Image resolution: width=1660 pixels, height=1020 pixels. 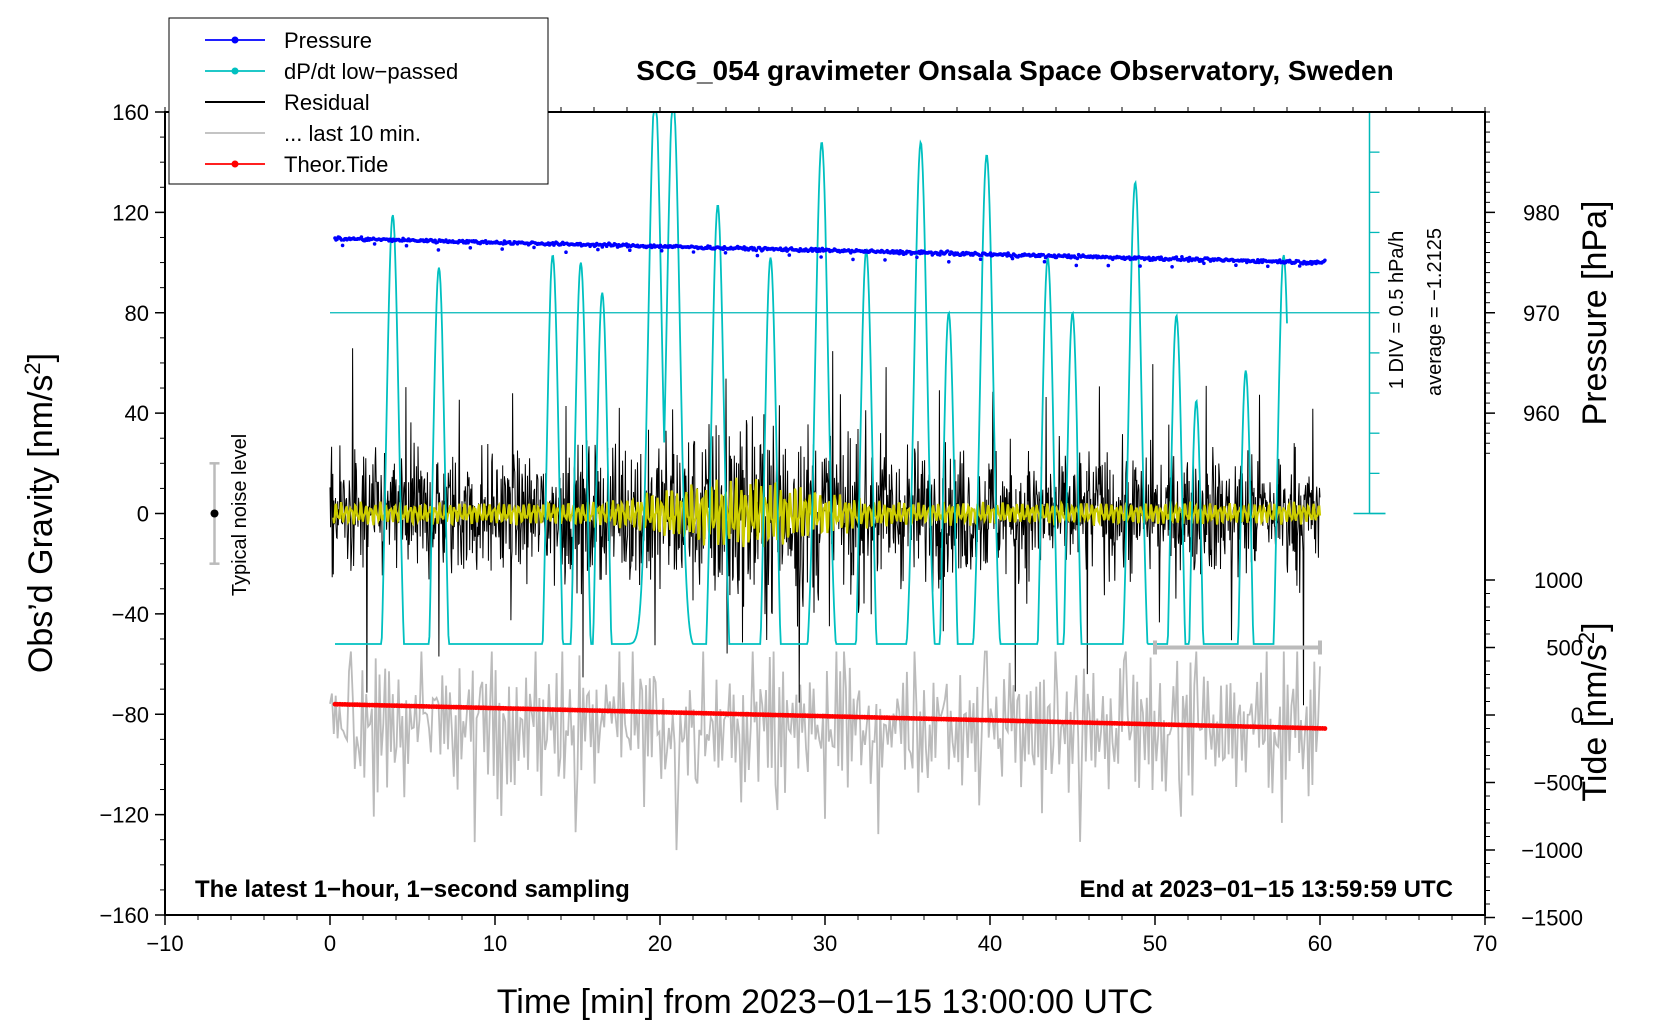 I want to click on tide-tick-label: 0, so click(x=1577, y=715).